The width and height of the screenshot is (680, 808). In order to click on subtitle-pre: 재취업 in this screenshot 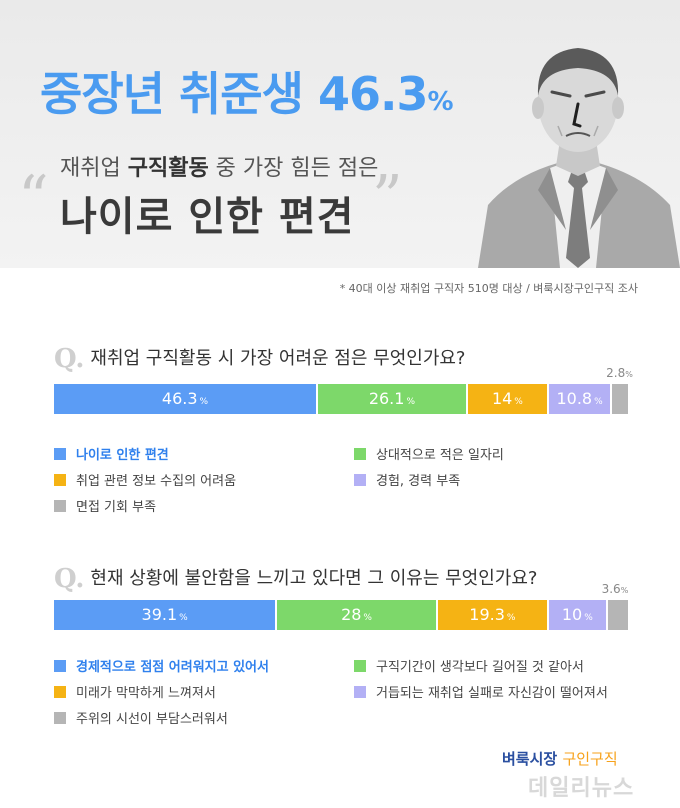, I will do `click(94, 168)`.